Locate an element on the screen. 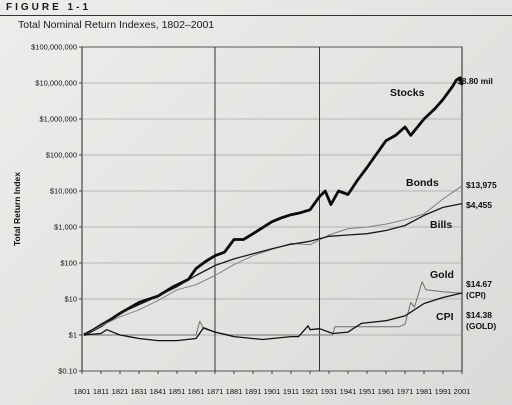 This screenshot has width=512, height=405. chart-title: Total Nominal Return Indexes, 1802–2001 is located at coordinates (116, 25).